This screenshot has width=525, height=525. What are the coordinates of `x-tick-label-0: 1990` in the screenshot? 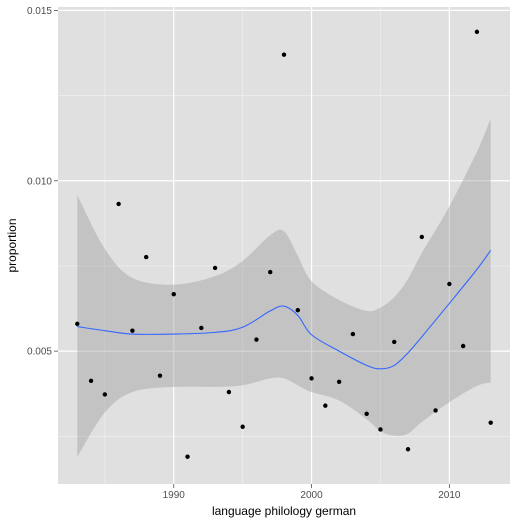 It's located at (174, 495).